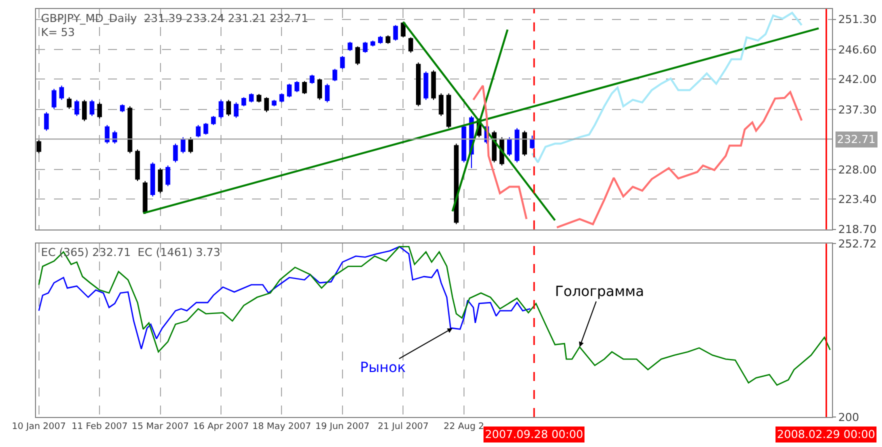 The image size is (882, 447). I want to click on y-tick-label: 218.70, so click(857, 229).